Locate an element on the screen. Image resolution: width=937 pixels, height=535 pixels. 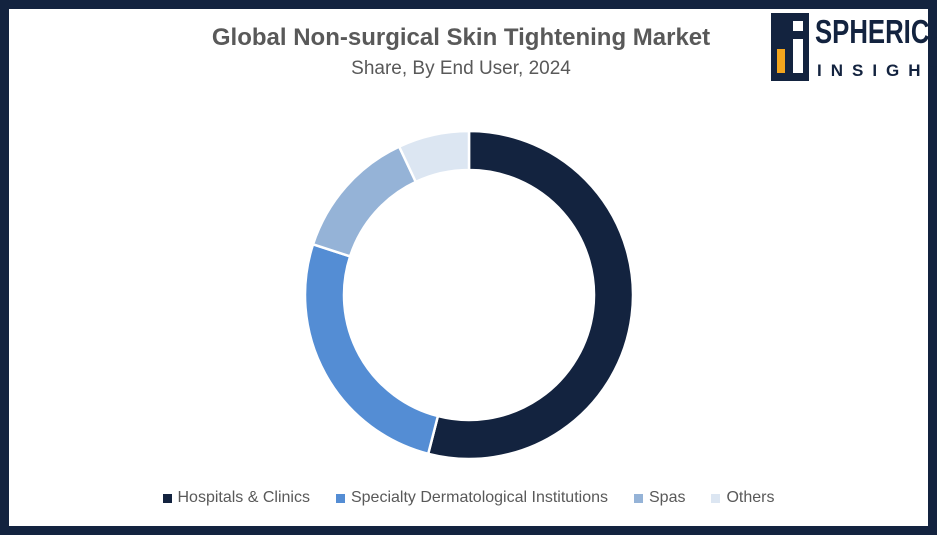
legend-label: Others is located at coordinates (750, 497).